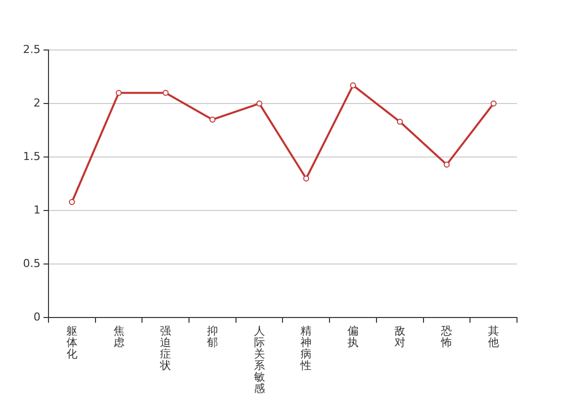 The width and height of the screenshot is (567, 400). I want to click on y-tick-label: 1.5, so click(31, 156).